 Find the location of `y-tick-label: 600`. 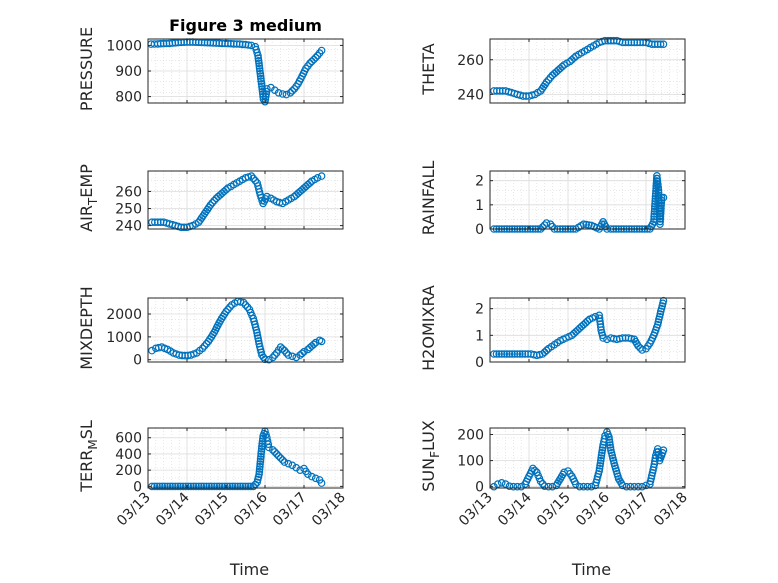

y-tick-label: 600 is located at coordinates (128, 439).